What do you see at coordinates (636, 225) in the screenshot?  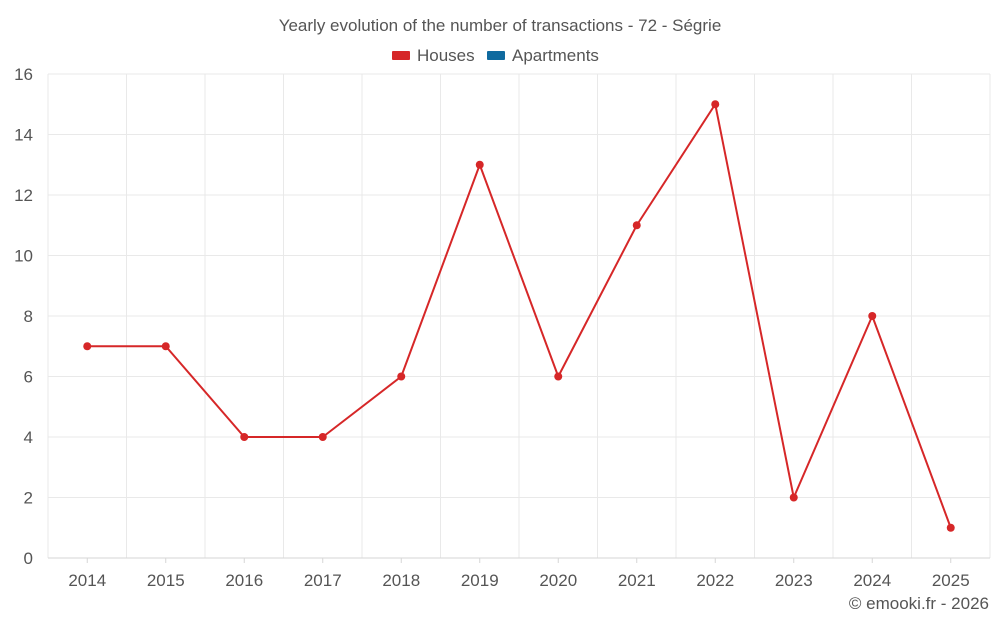 I see `data-point-houses-2021` at bounding box center [636, 225].